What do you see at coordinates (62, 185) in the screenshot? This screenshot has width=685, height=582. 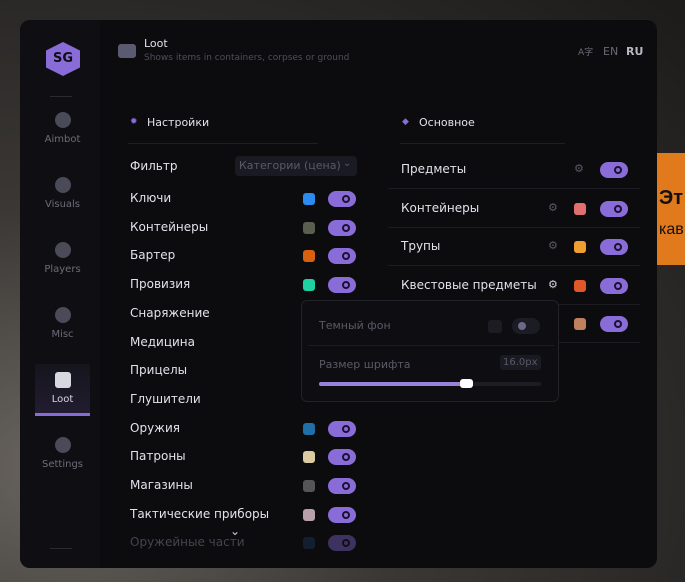 I see `vr-headset-icon` at bounding box center [62, 185].